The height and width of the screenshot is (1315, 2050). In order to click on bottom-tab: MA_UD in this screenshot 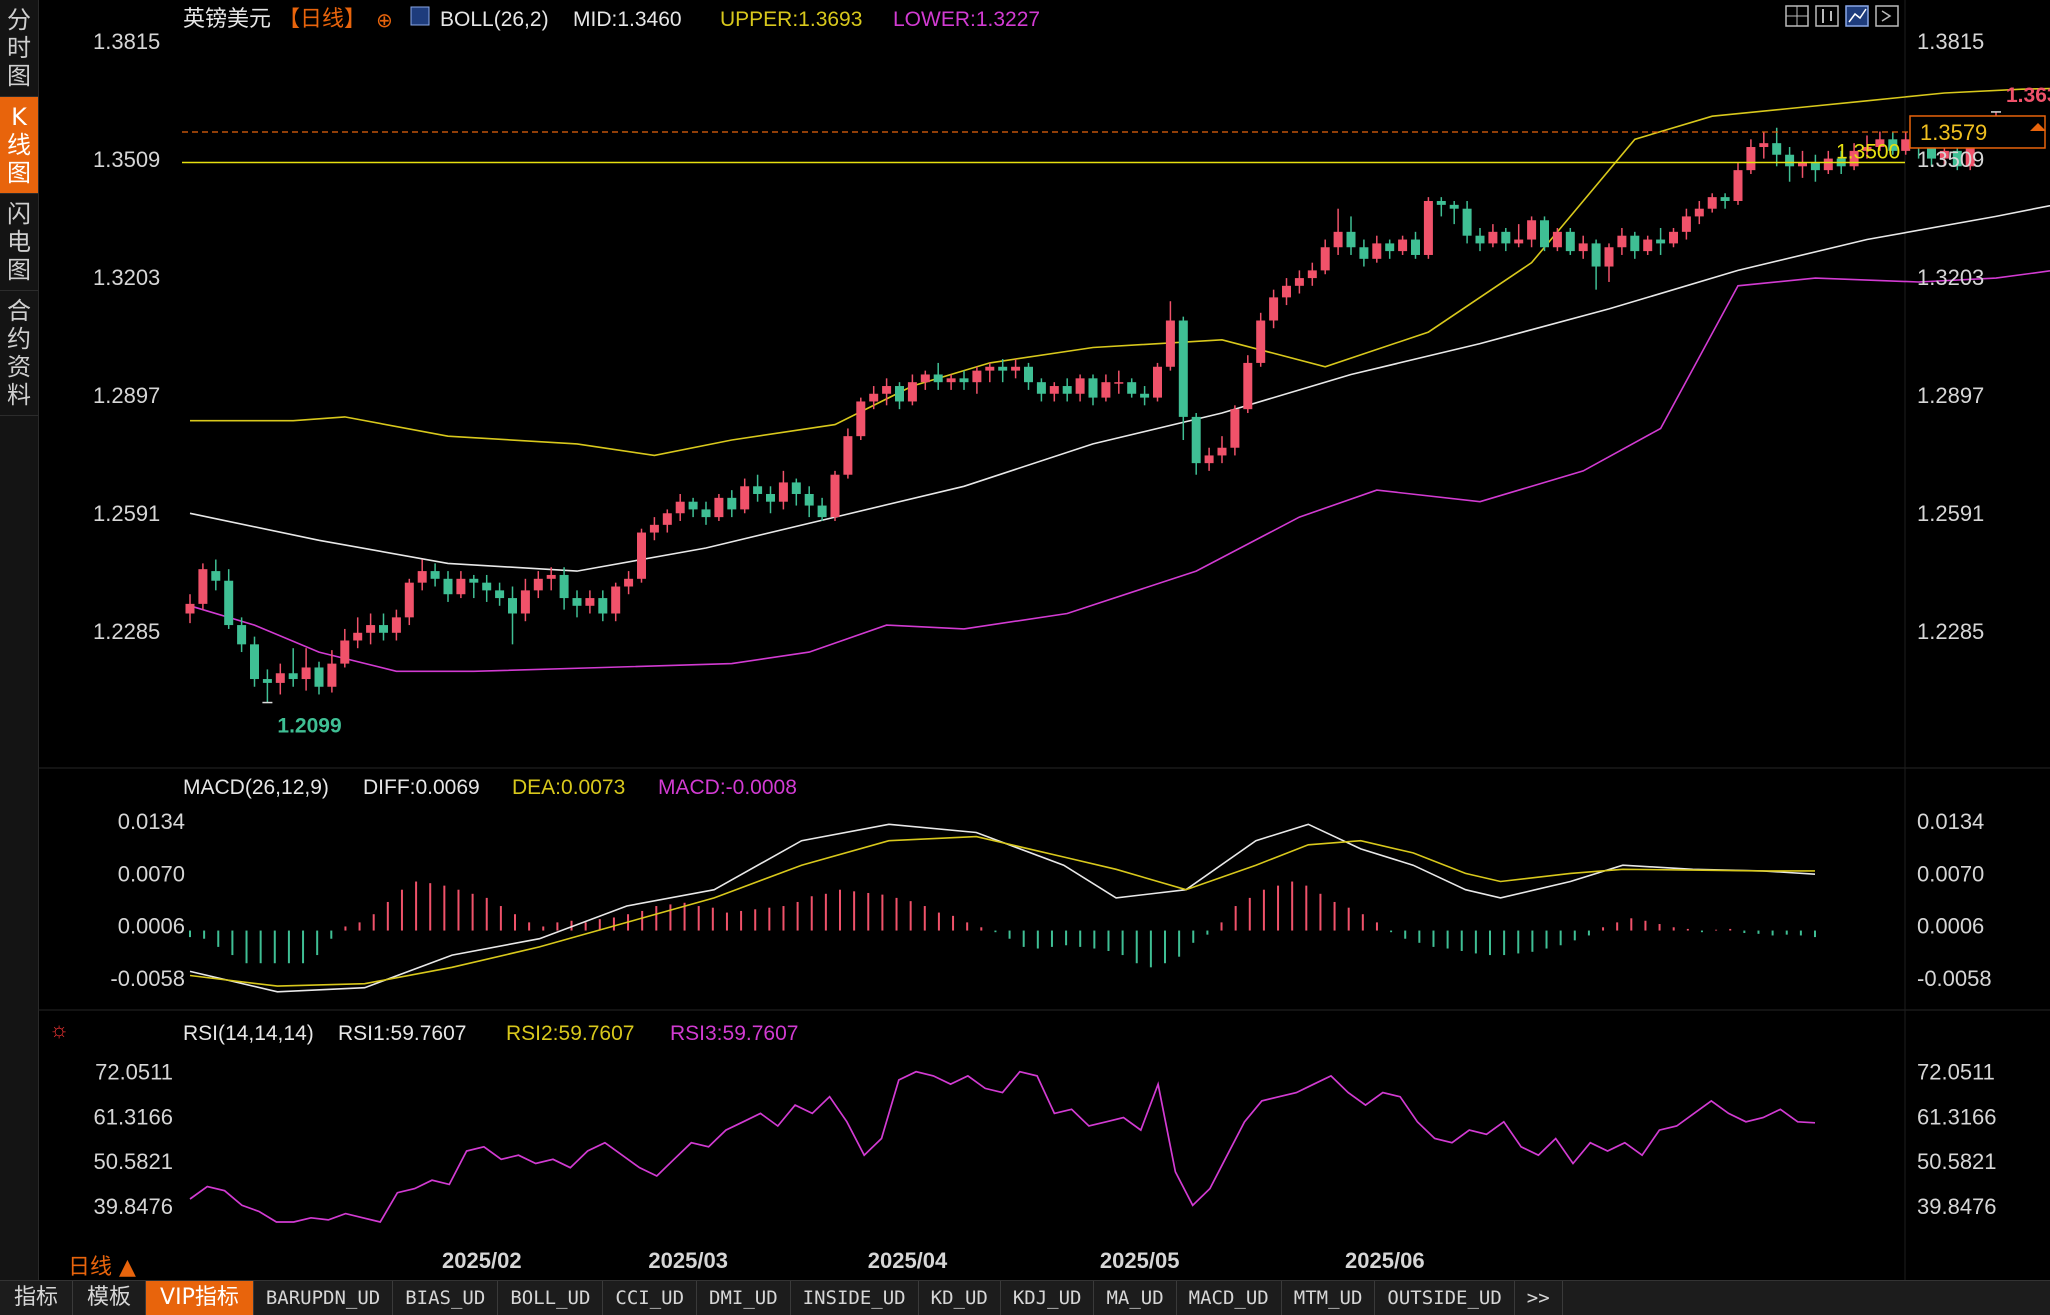, I will do `click(1135, 1298)`.